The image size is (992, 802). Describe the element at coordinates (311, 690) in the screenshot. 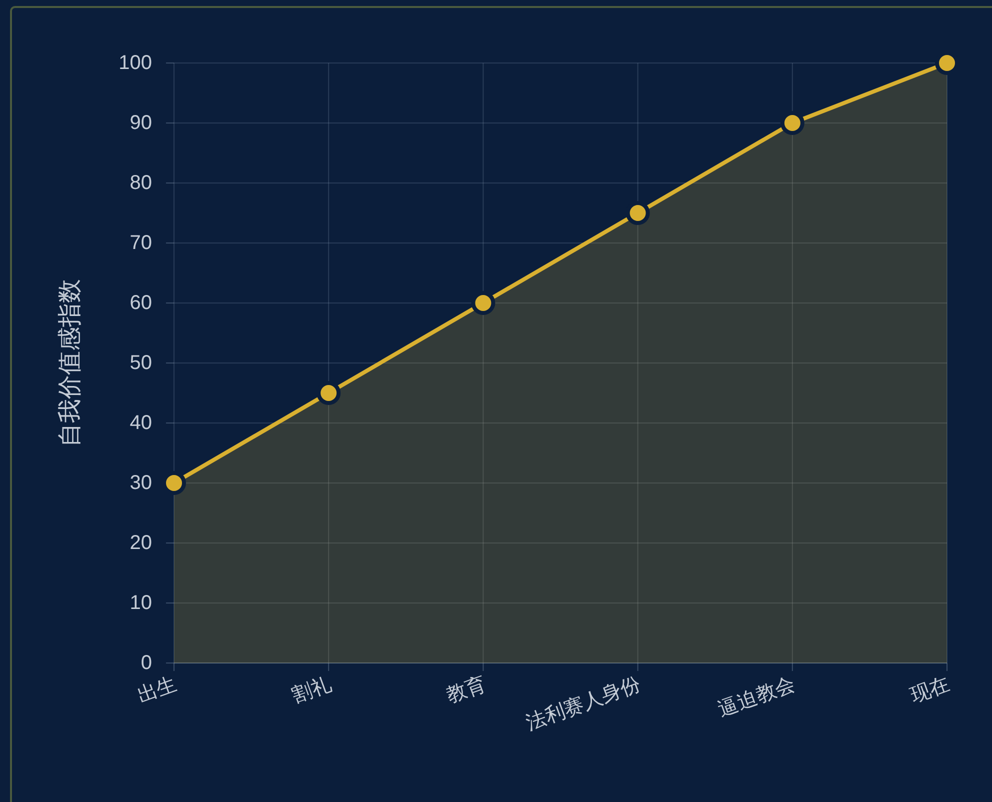

I see `x-tick-label: 割礼` at that location.